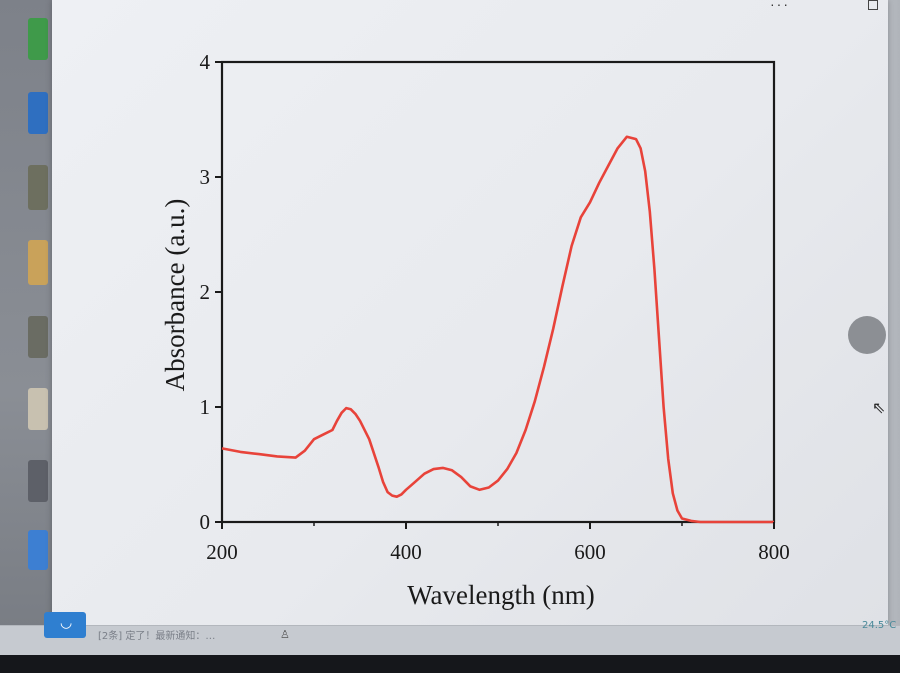  Describe the element at coordinates (450, 640) in the screenshot. I see `taskbar` at that location.